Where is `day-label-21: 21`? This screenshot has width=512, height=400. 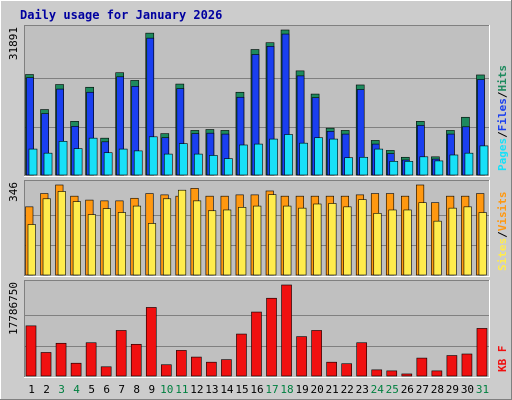 day-label-21: 21 is located at coordinates (332, 389).